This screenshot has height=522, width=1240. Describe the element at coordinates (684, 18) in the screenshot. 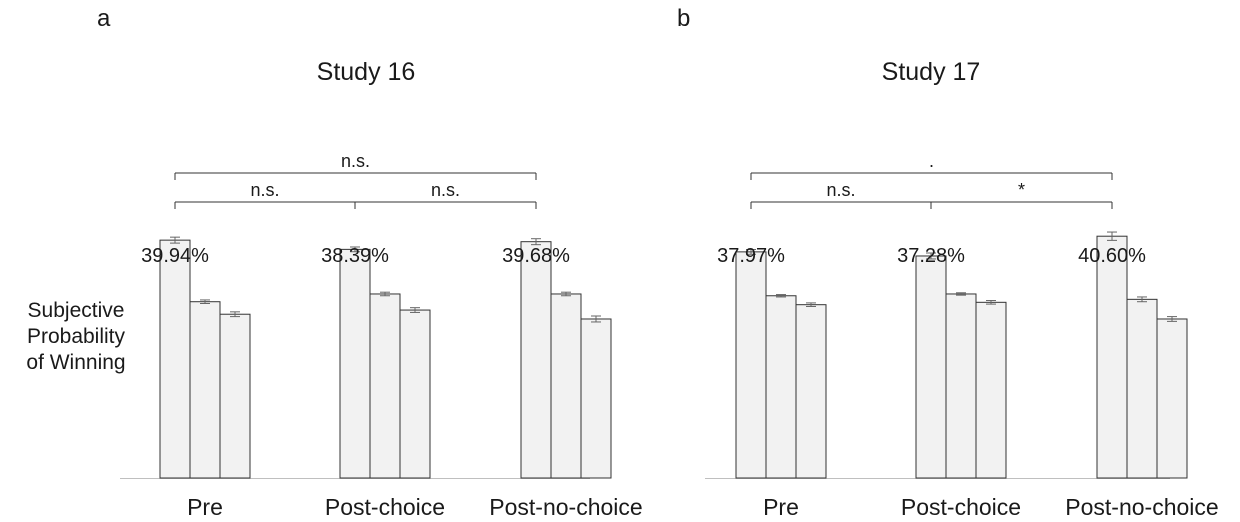

I see `panel-letter-b: b` at that location.